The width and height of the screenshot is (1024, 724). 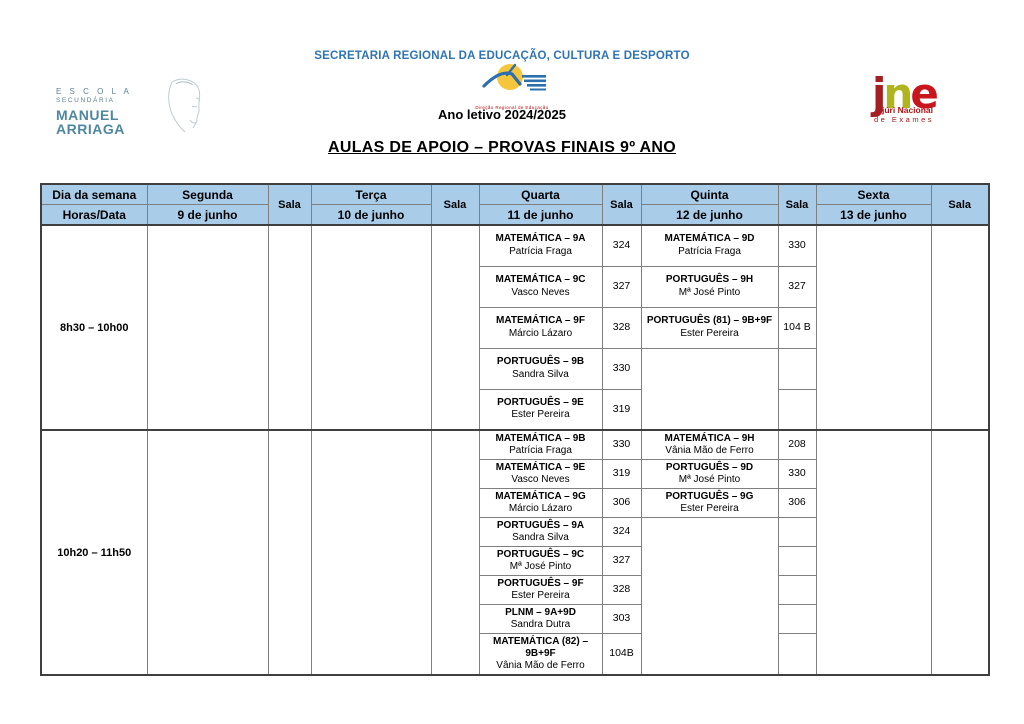 What do you see at coordinates (709, 239) in the screenshot?
I see `subject-label: MATEMÁTICA – 9D` at bounding box center [709, 239].